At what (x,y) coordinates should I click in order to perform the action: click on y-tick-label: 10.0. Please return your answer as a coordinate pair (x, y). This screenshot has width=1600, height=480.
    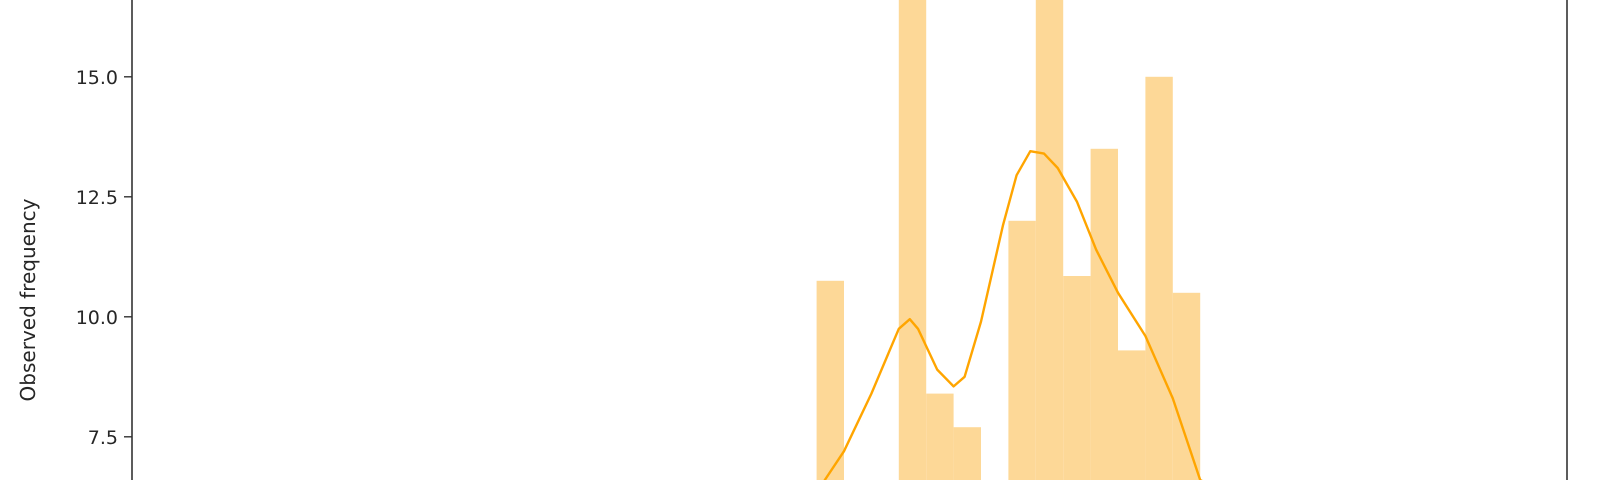
    Looking at the image, I should click on (97, 318).